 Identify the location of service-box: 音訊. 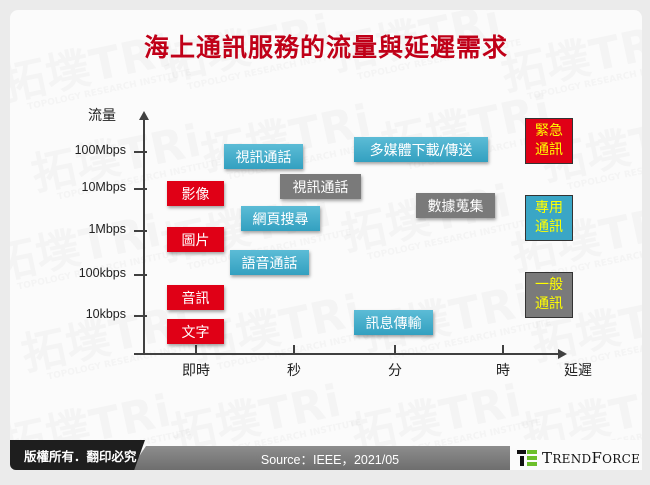
(195, 297).